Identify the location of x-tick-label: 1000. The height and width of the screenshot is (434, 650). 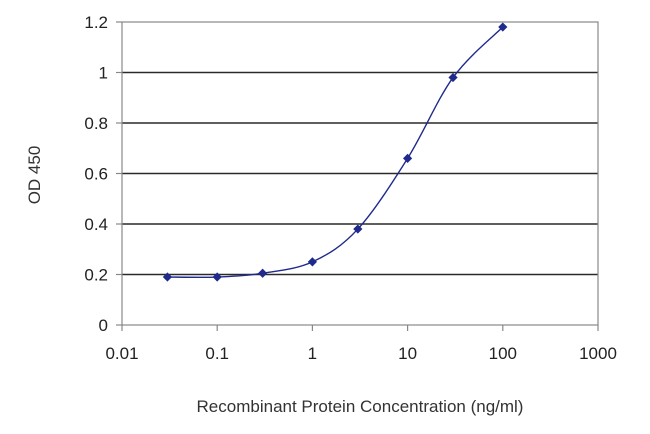
(598, 353).